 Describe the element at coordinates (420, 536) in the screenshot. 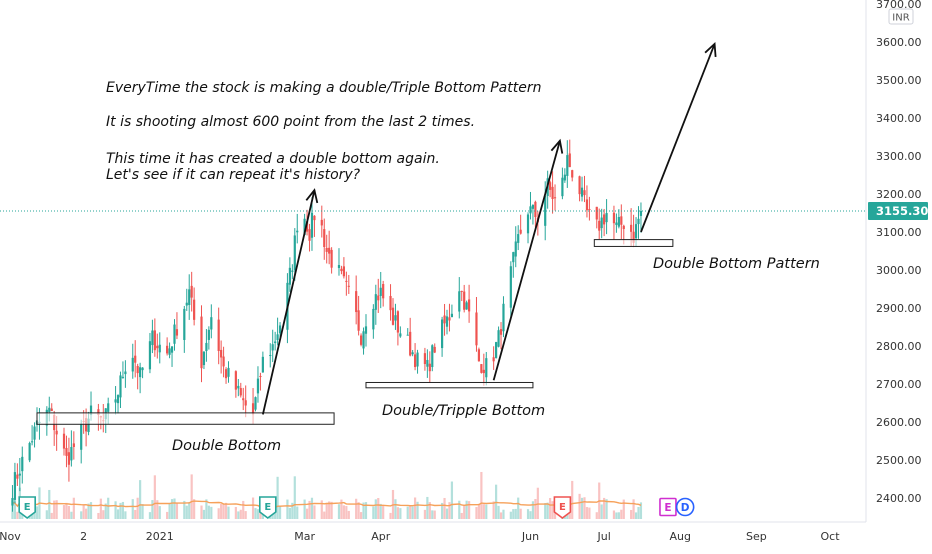

I see `time-axis: Nov 2 2021 Mar Apr Jun Jul Aug Sep Oct` at that location.